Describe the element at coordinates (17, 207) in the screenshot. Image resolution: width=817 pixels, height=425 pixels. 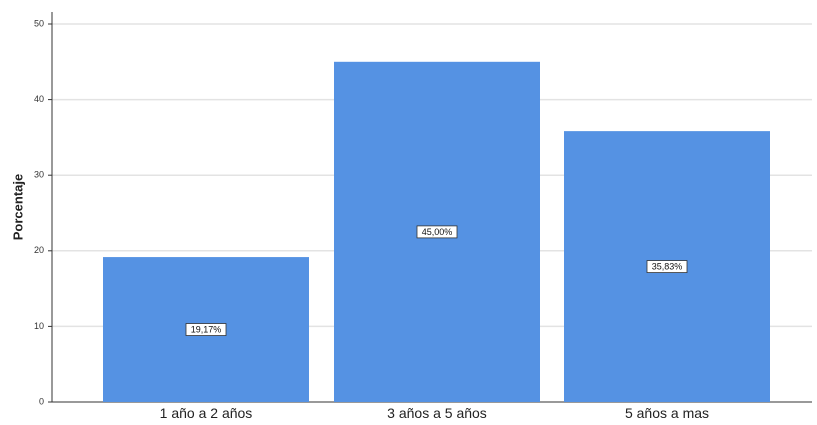
I see `y-axis-title: Porcentaje` at that location.